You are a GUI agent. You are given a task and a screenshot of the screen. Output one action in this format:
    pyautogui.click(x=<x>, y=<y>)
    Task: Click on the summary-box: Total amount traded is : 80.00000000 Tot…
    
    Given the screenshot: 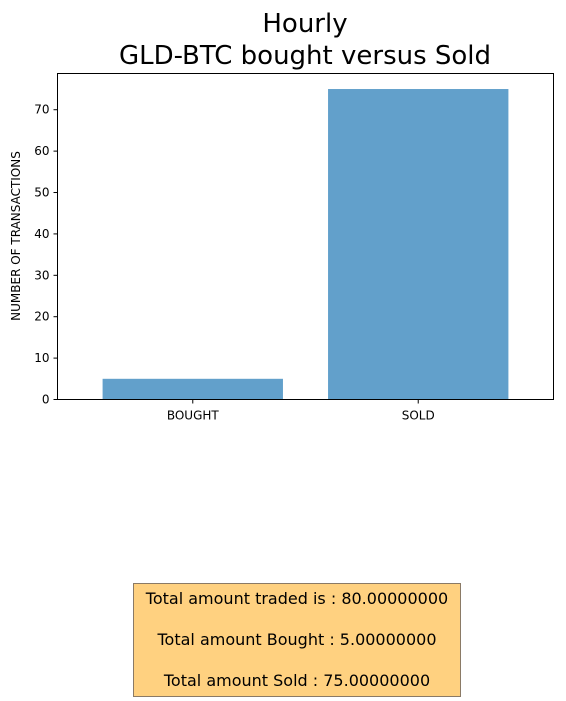 What is the action you would take?
    pyautogui.click(x=297, y=640)
    